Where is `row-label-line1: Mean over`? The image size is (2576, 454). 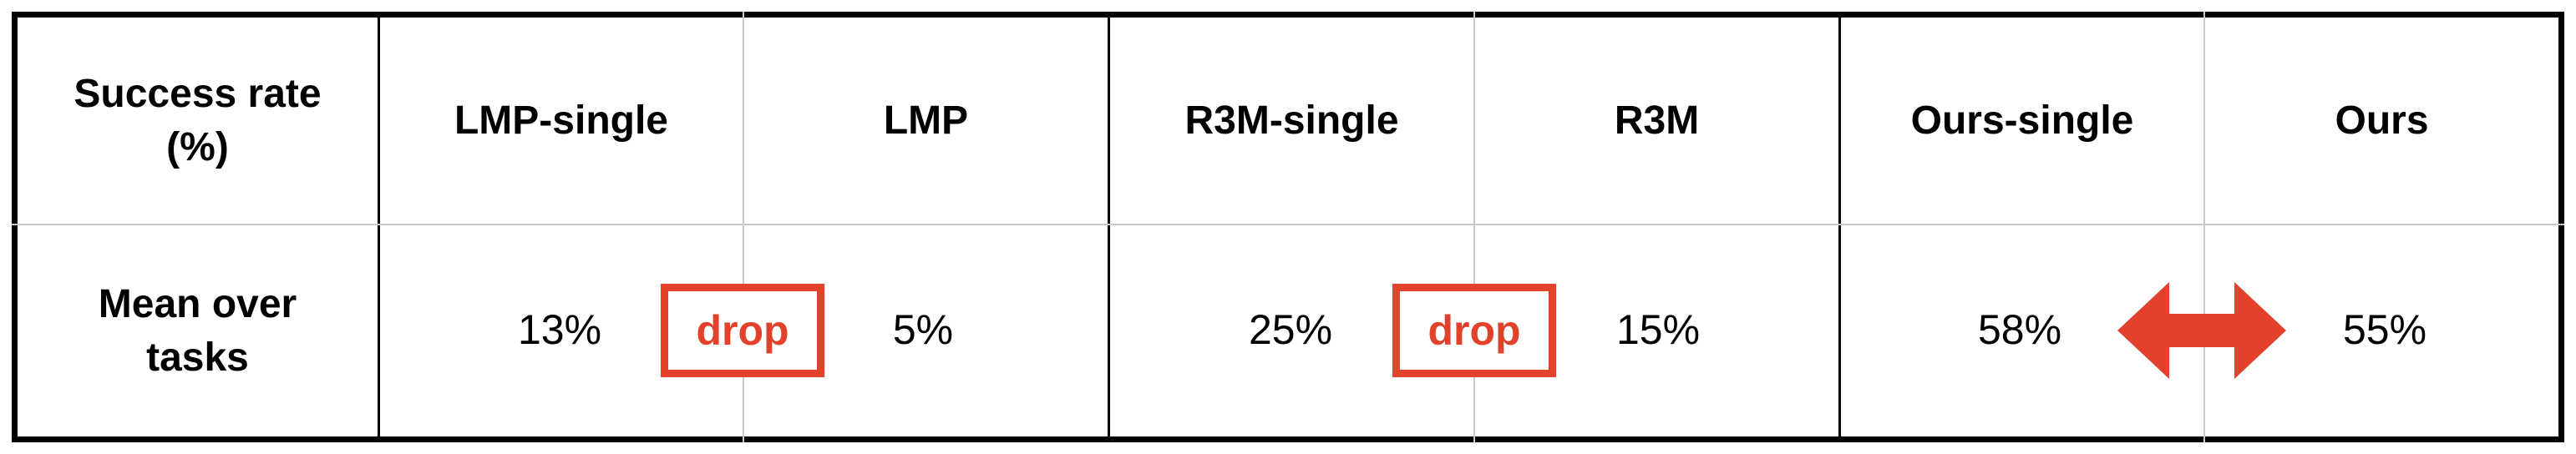 row-label-line1: Mean over is located at coordinates (197, 303).